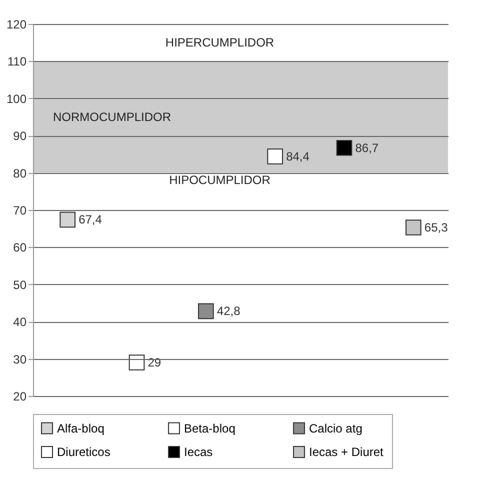 The width and height of the screenshot is (488, 497). What do you see at coordinates (90, 219) in the screenshot?
I see `data-label: 67,4` at bounding box center [90, 219].